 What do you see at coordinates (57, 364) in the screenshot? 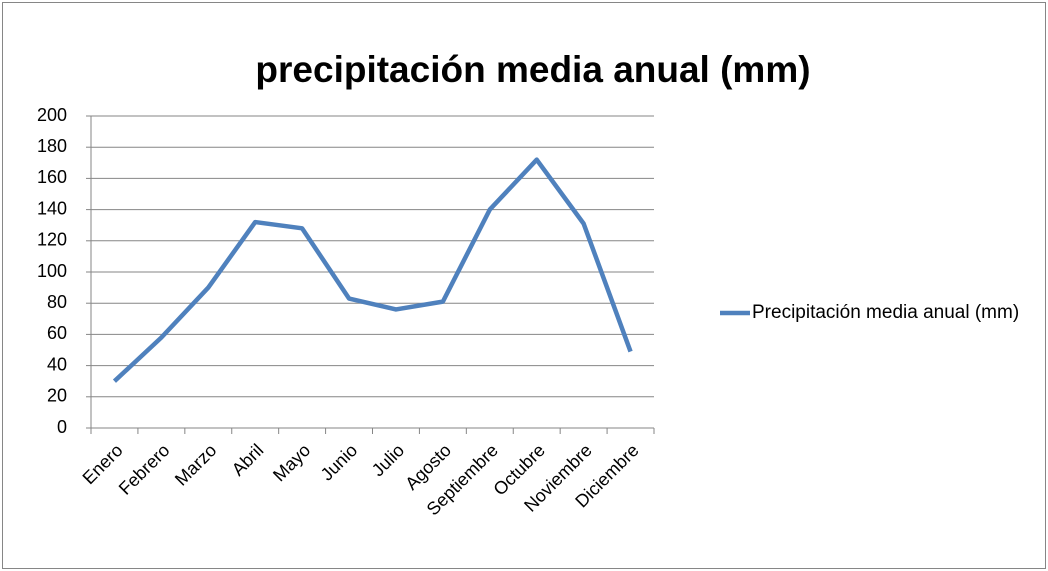
I see `y-tick-label: 40` at bounding box center [57, 364].